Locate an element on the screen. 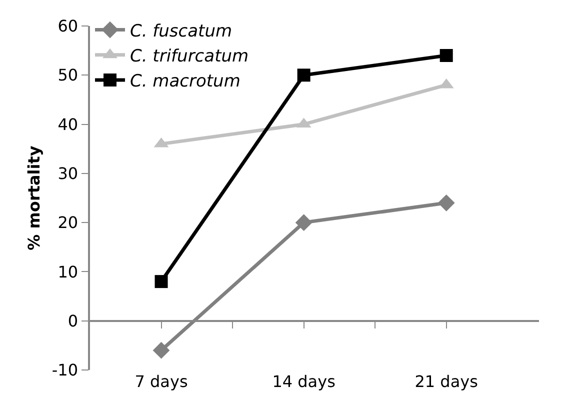 This screenshot has height=416, width=569. legend-label: C. fuscatum is located at coordinates (181, 31).